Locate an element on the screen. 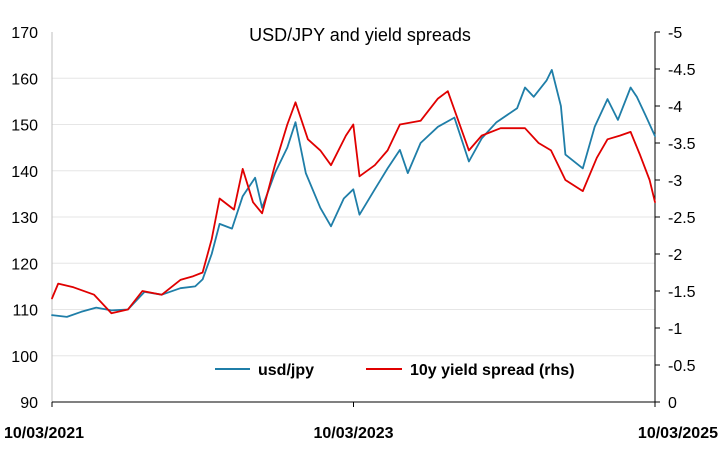  right-tick-label: -3.5 is located at coordinates (682, 144).